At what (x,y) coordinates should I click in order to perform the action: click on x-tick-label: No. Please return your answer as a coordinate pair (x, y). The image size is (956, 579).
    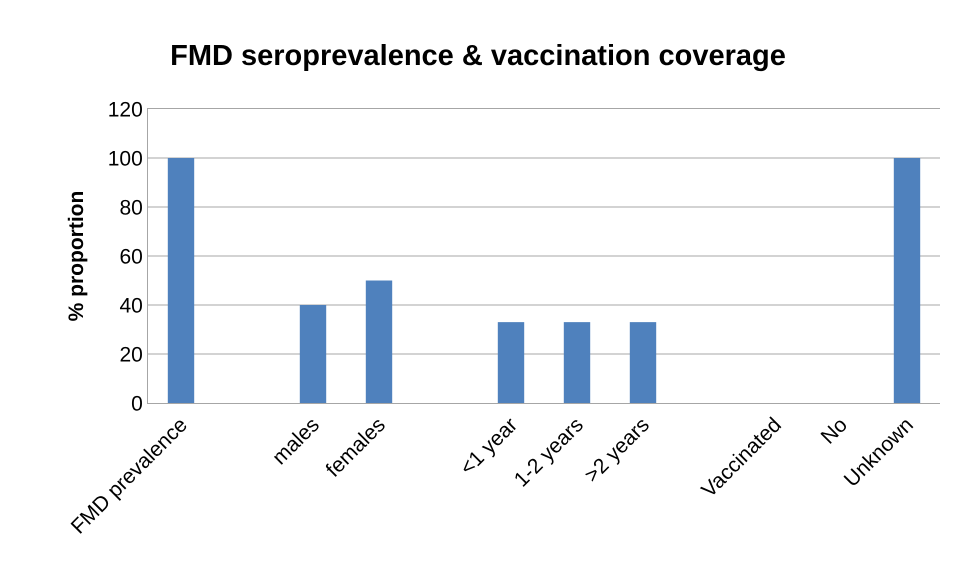
    Looking at the image, I should click on (834, 431).